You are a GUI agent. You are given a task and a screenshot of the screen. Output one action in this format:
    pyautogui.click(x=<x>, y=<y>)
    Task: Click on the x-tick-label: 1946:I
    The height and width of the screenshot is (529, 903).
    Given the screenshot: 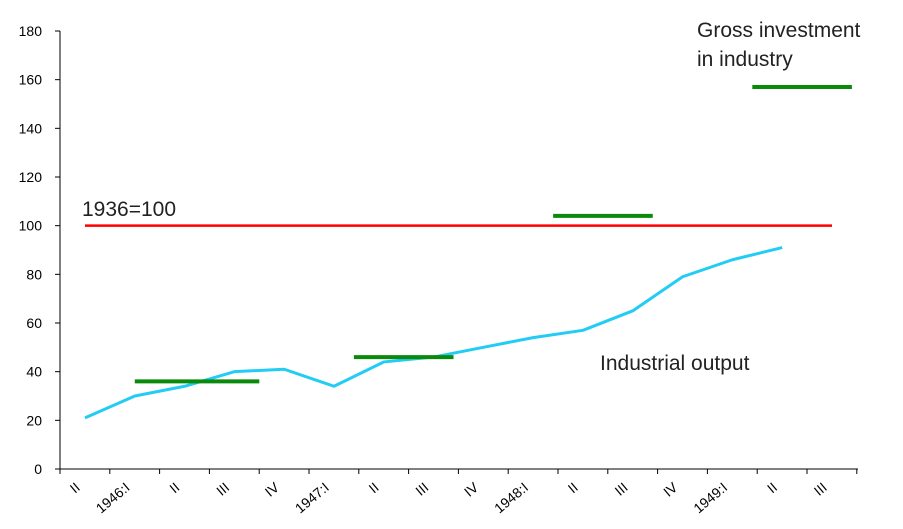 What is the action you would take?
    pyautogui.click(x=113, y=497)
    